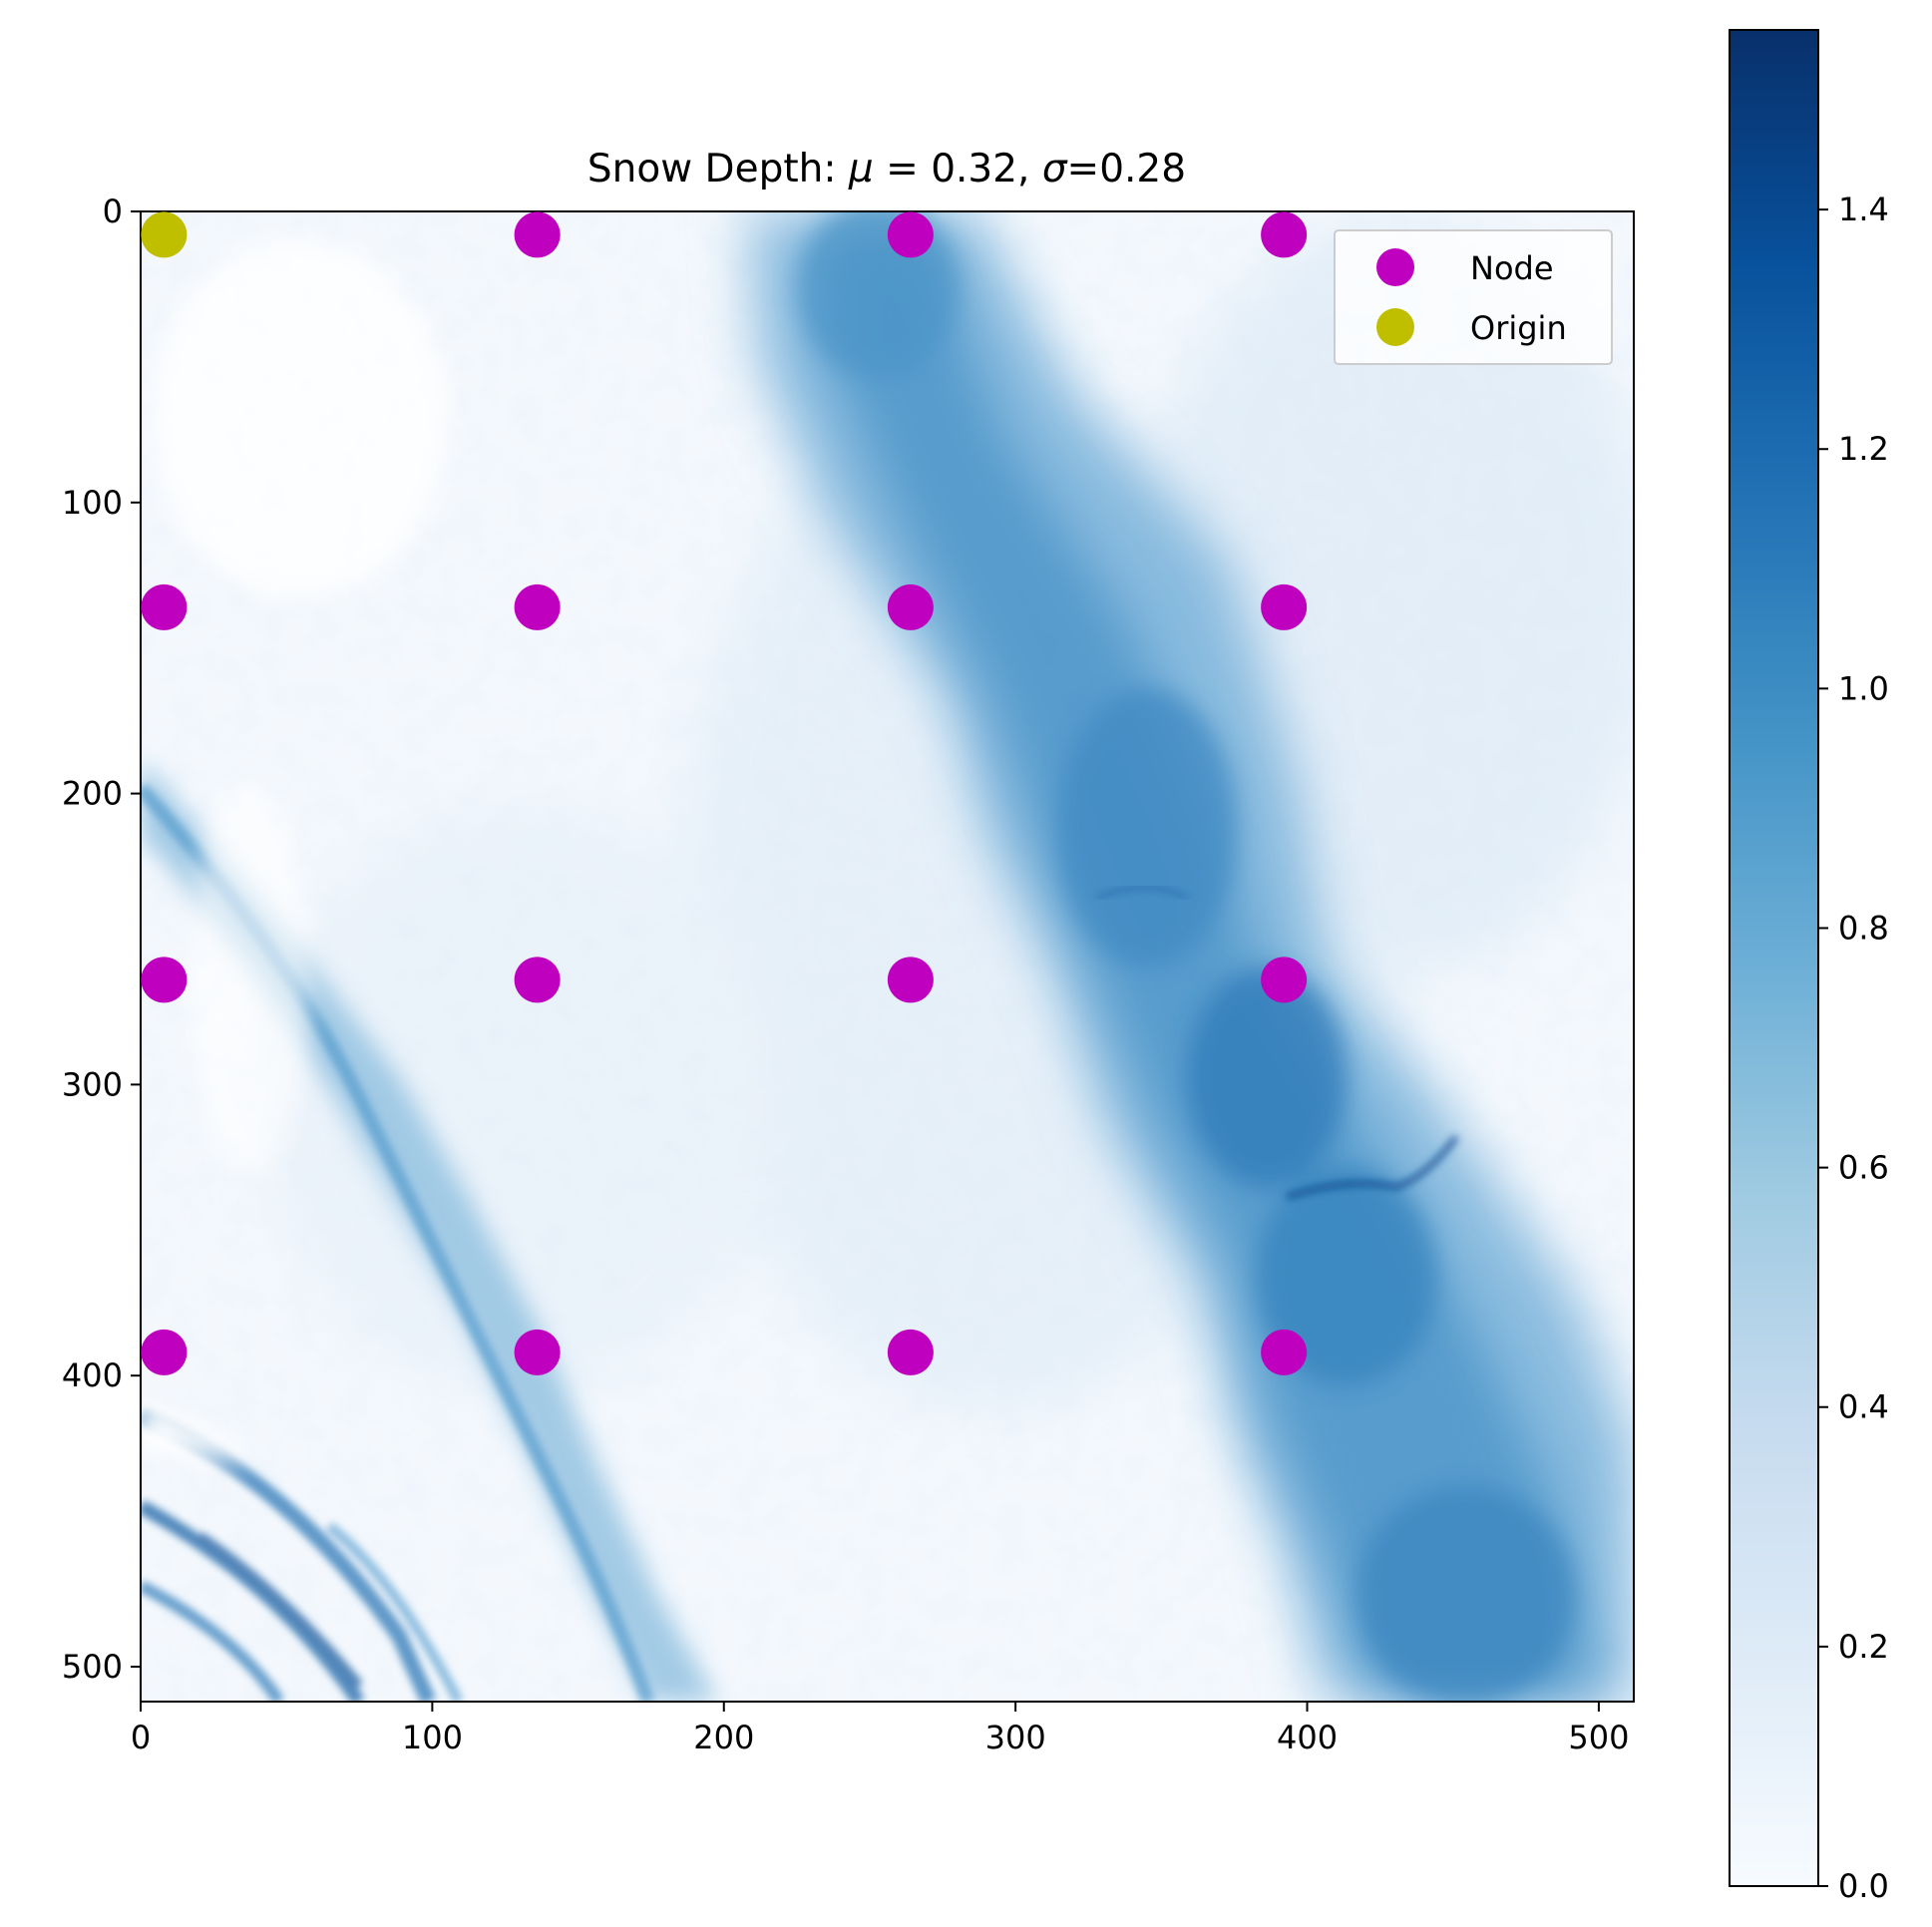  Describe the element at coordinates (1395, 267) in the screenshot. I see `legend-marker-node` at that location.